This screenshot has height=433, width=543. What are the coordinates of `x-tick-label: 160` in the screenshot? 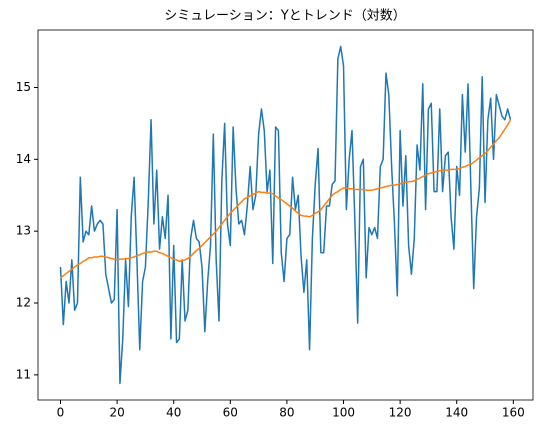 It's located at (513, 413).